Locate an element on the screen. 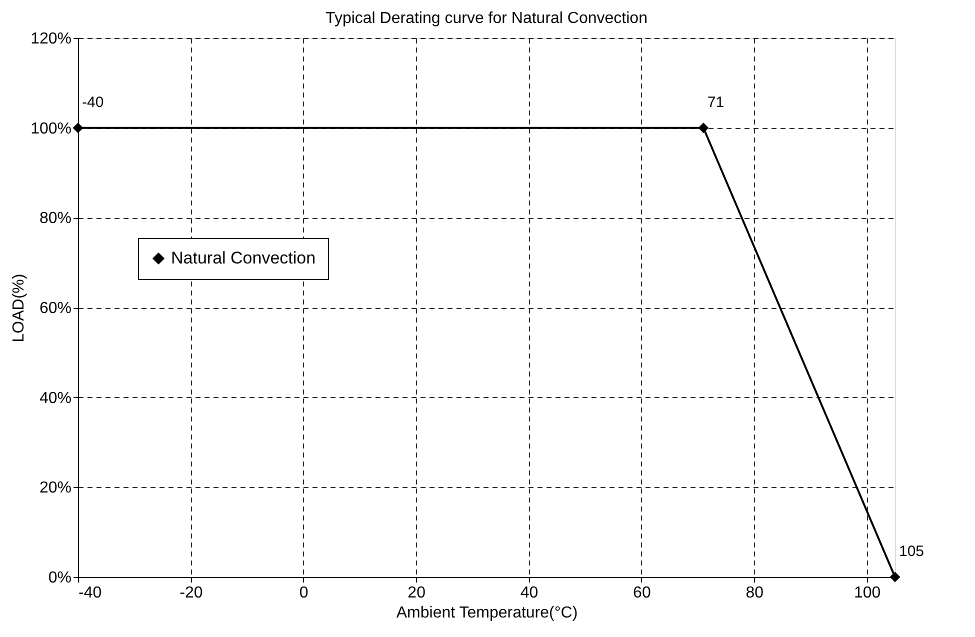 The image size is (975, 637). x-tick-label: 0 is located at coordinates (303, 593).